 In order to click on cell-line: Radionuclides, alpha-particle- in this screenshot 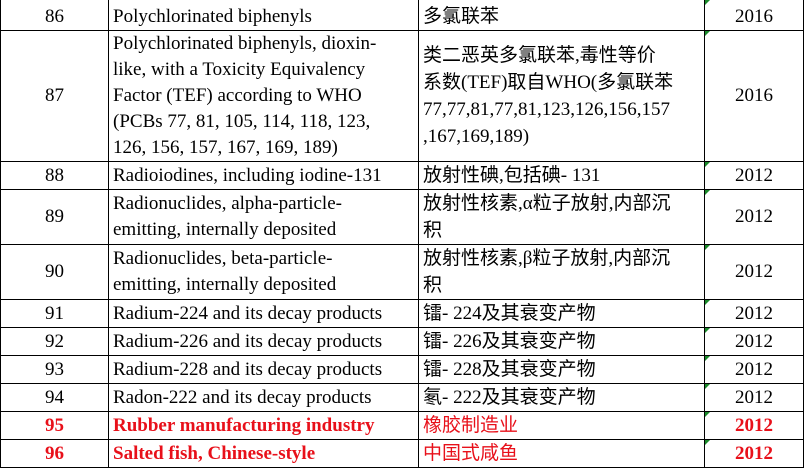, I will do `click(227, 203)`.